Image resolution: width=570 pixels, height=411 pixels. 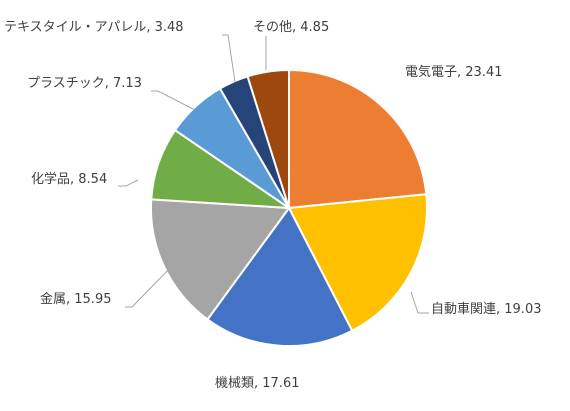 I want to click on data-label: 機械類, 17.61, so click(x=257, y=383).